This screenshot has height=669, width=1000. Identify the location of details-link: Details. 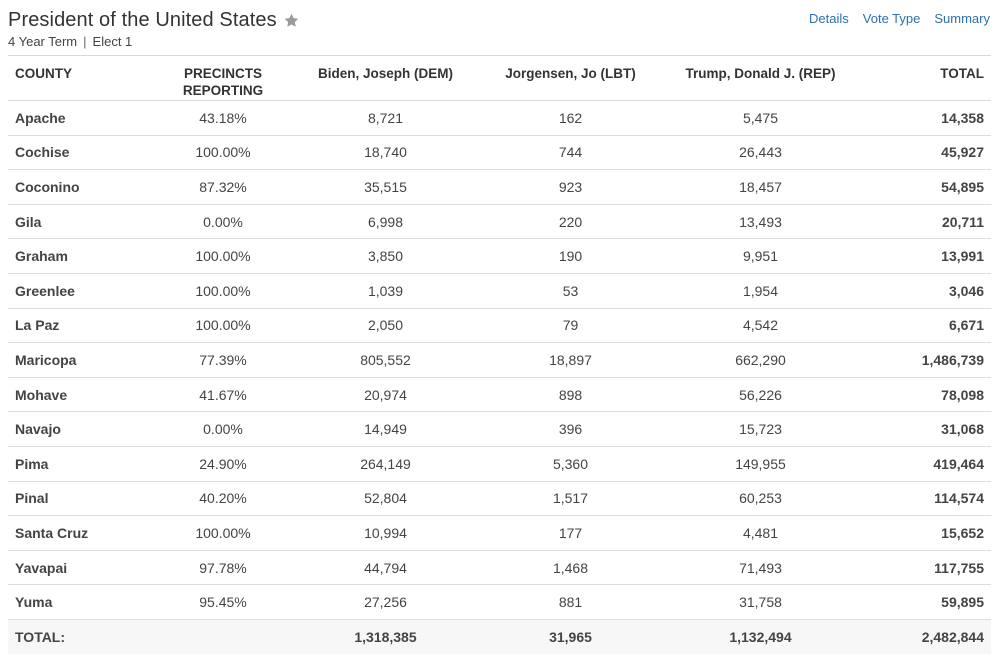
(829, 18).